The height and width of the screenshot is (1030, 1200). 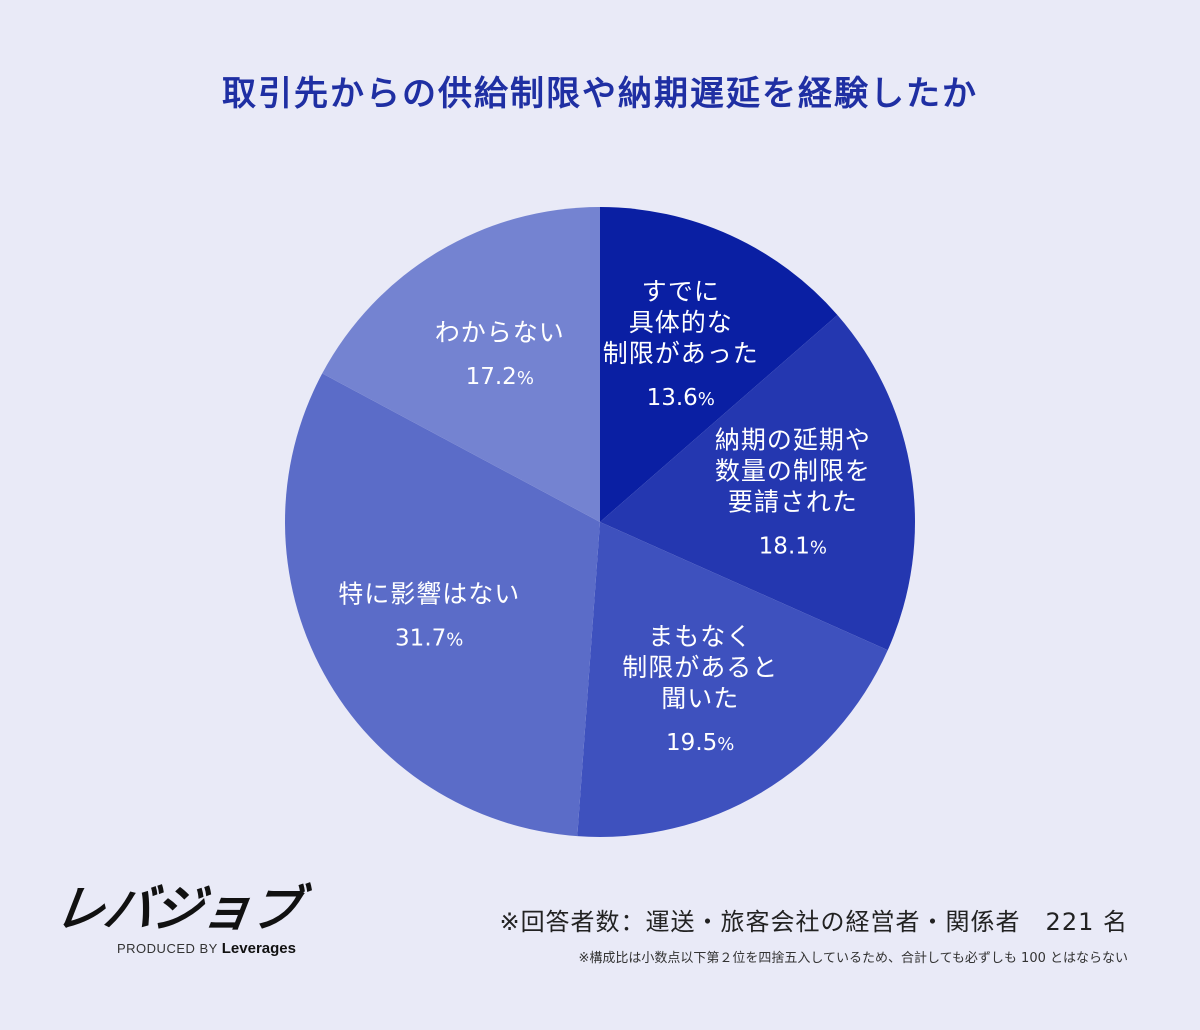 I want to click on slice-label-3-line-0: 特に影響はない, so click(x=429, y=594).